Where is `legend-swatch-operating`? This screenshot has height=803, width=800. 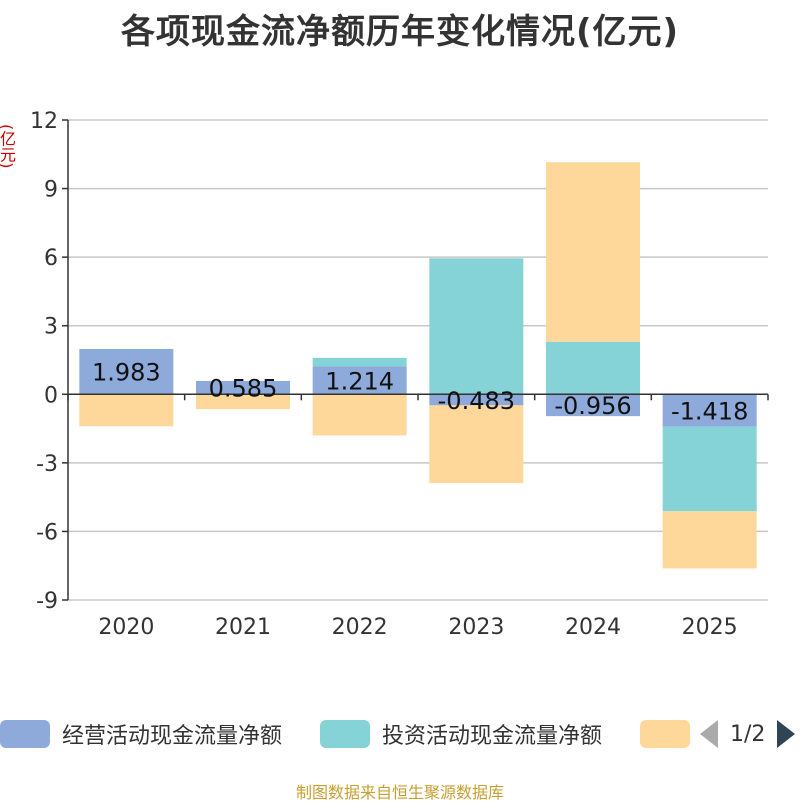 legend-swatch-operating is located at coordinates (25, 734).